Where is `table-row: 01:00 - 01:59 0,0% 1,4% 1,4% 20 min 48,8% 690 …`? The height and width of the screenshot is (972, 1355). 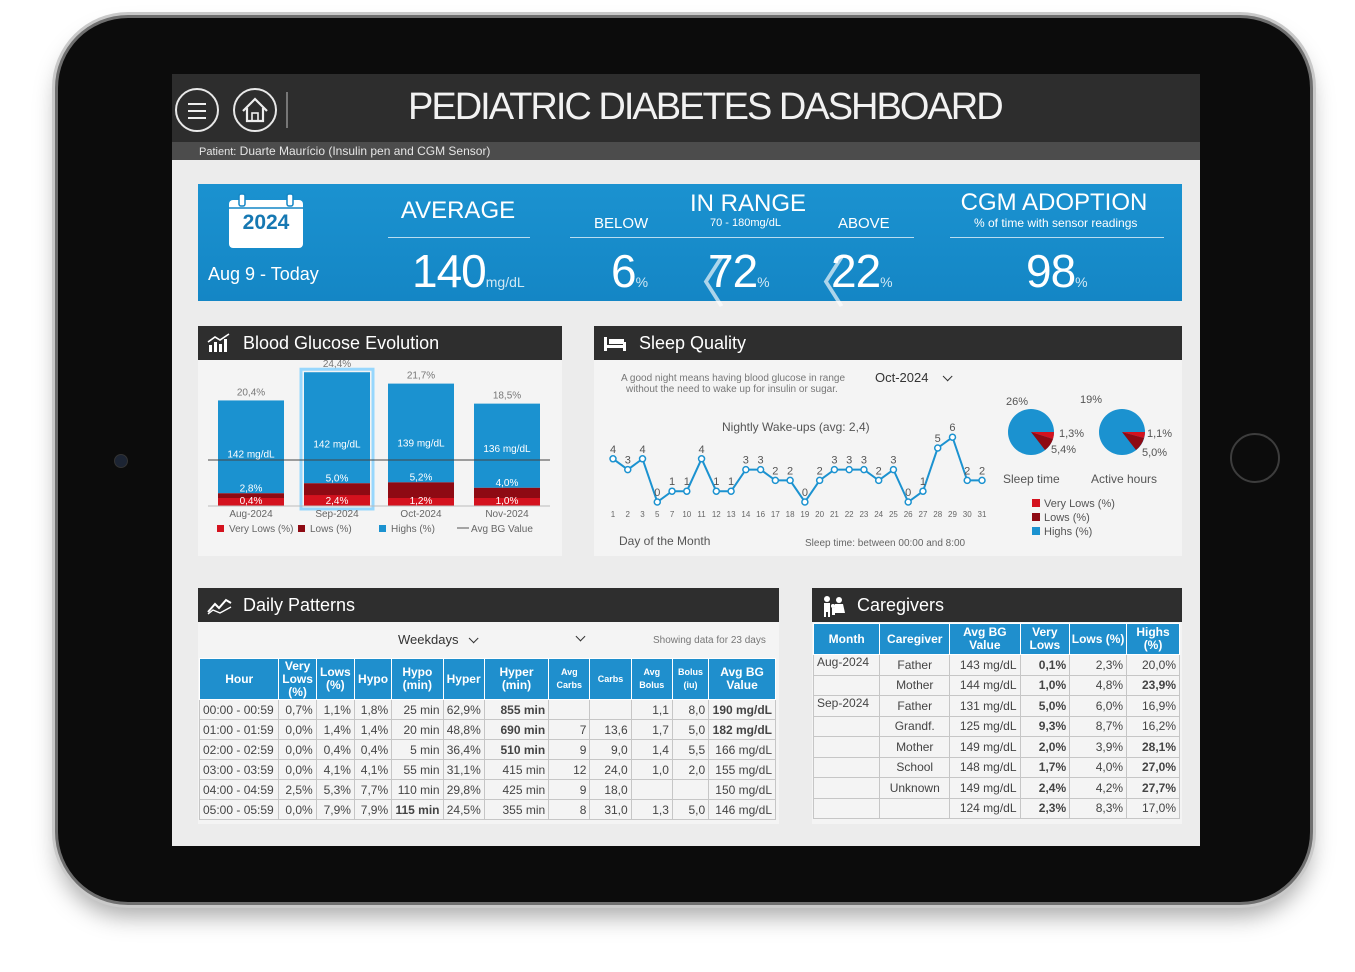
table-row: 01:00 - 01:59 0,0% 1,4% 1,4% 20 min 48,8% 690 … is located at coordinates (487, 729).